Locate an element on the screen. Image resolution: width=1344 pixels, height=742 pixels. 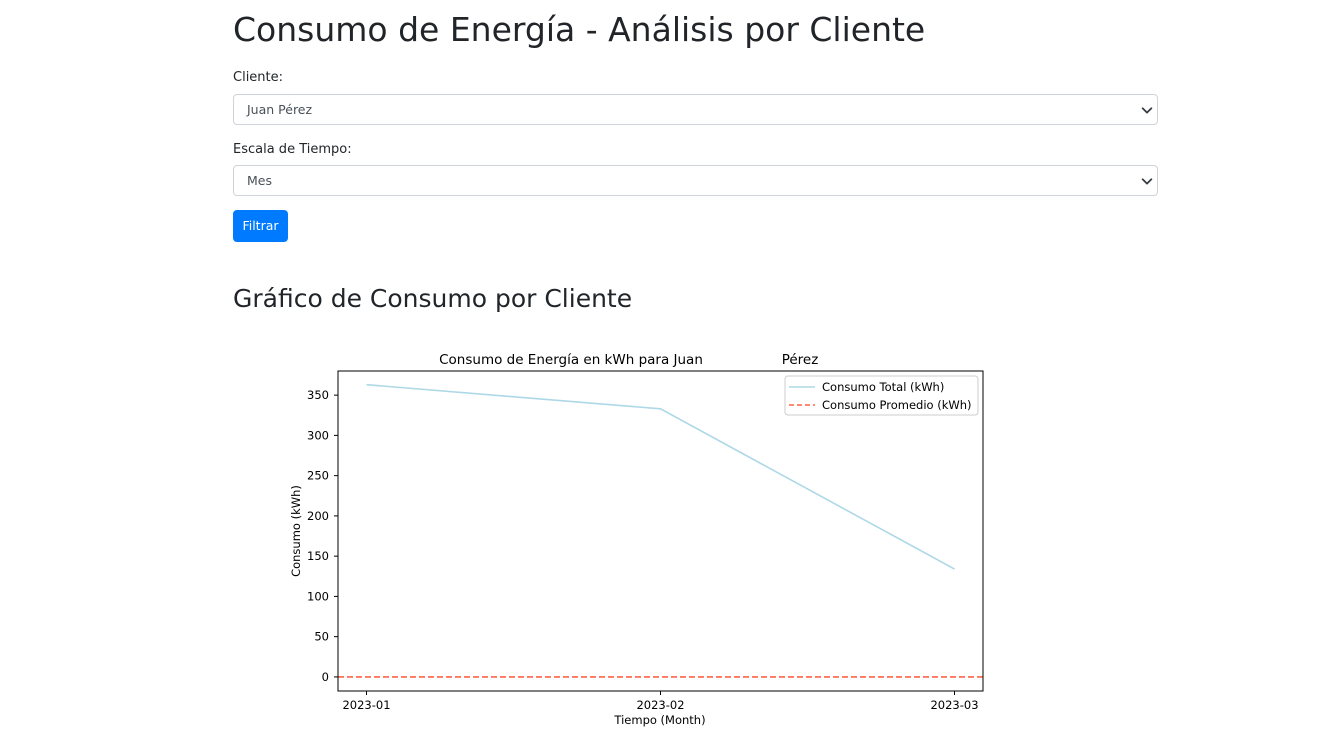
legend-label-total: Consumo Total (kWh) is located at coordinates (883, 387).